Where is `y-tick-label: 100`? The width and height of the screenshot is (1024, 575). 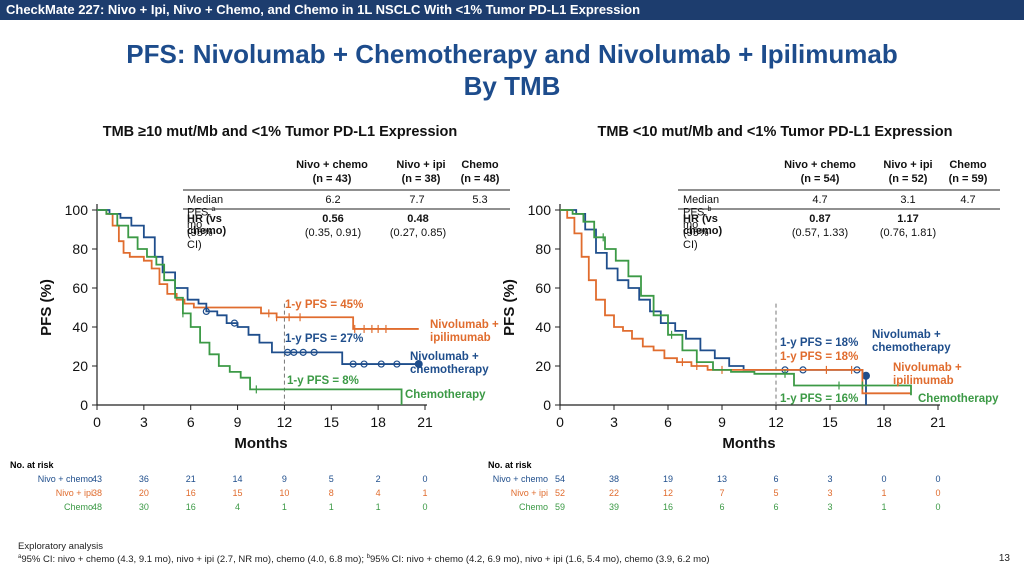 y-tick-label: 100 is located at coordinates (540, 210).